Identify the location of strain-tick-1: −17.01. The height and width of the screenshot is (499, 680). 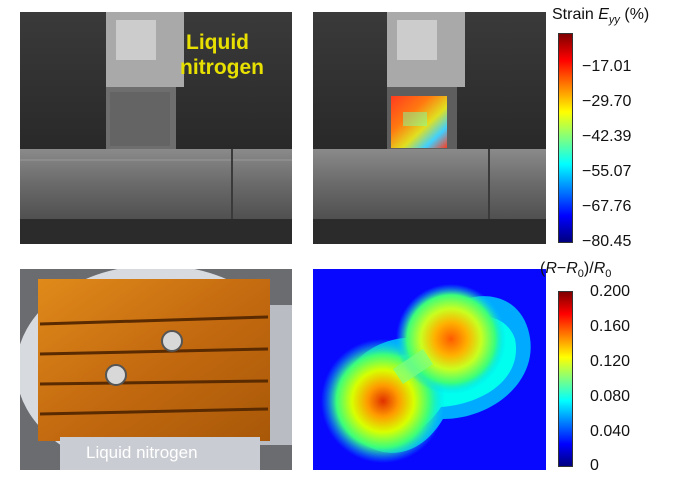
(607, 66).